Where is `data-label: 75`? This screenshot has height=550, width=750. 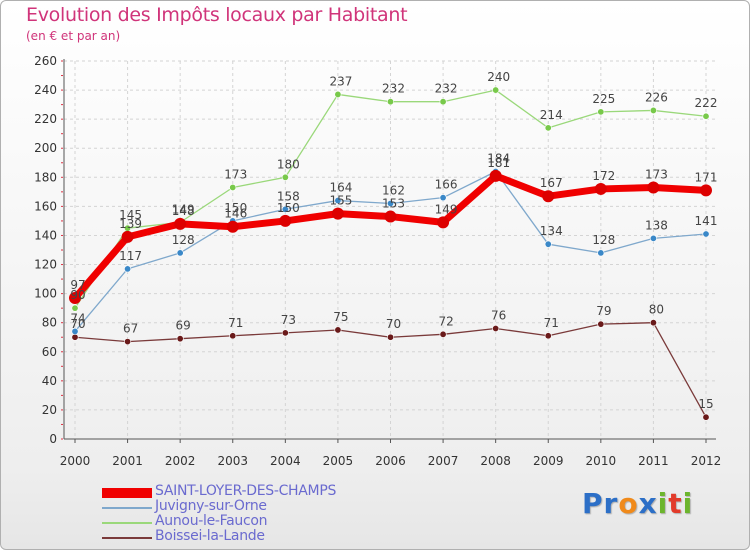 data-label: 75 is located at coordinates (340, 317).